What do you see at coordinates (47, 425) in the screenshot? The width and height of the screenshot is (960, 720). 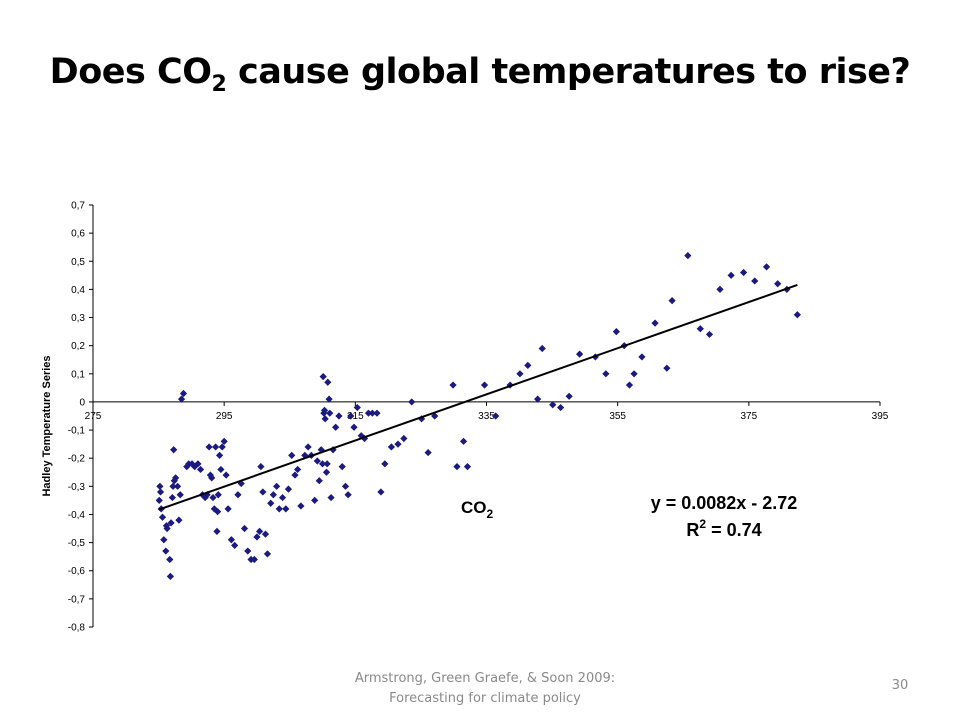 I see `y-axis-title: Hadley Temperature Series` at bounding box center [47, 425].